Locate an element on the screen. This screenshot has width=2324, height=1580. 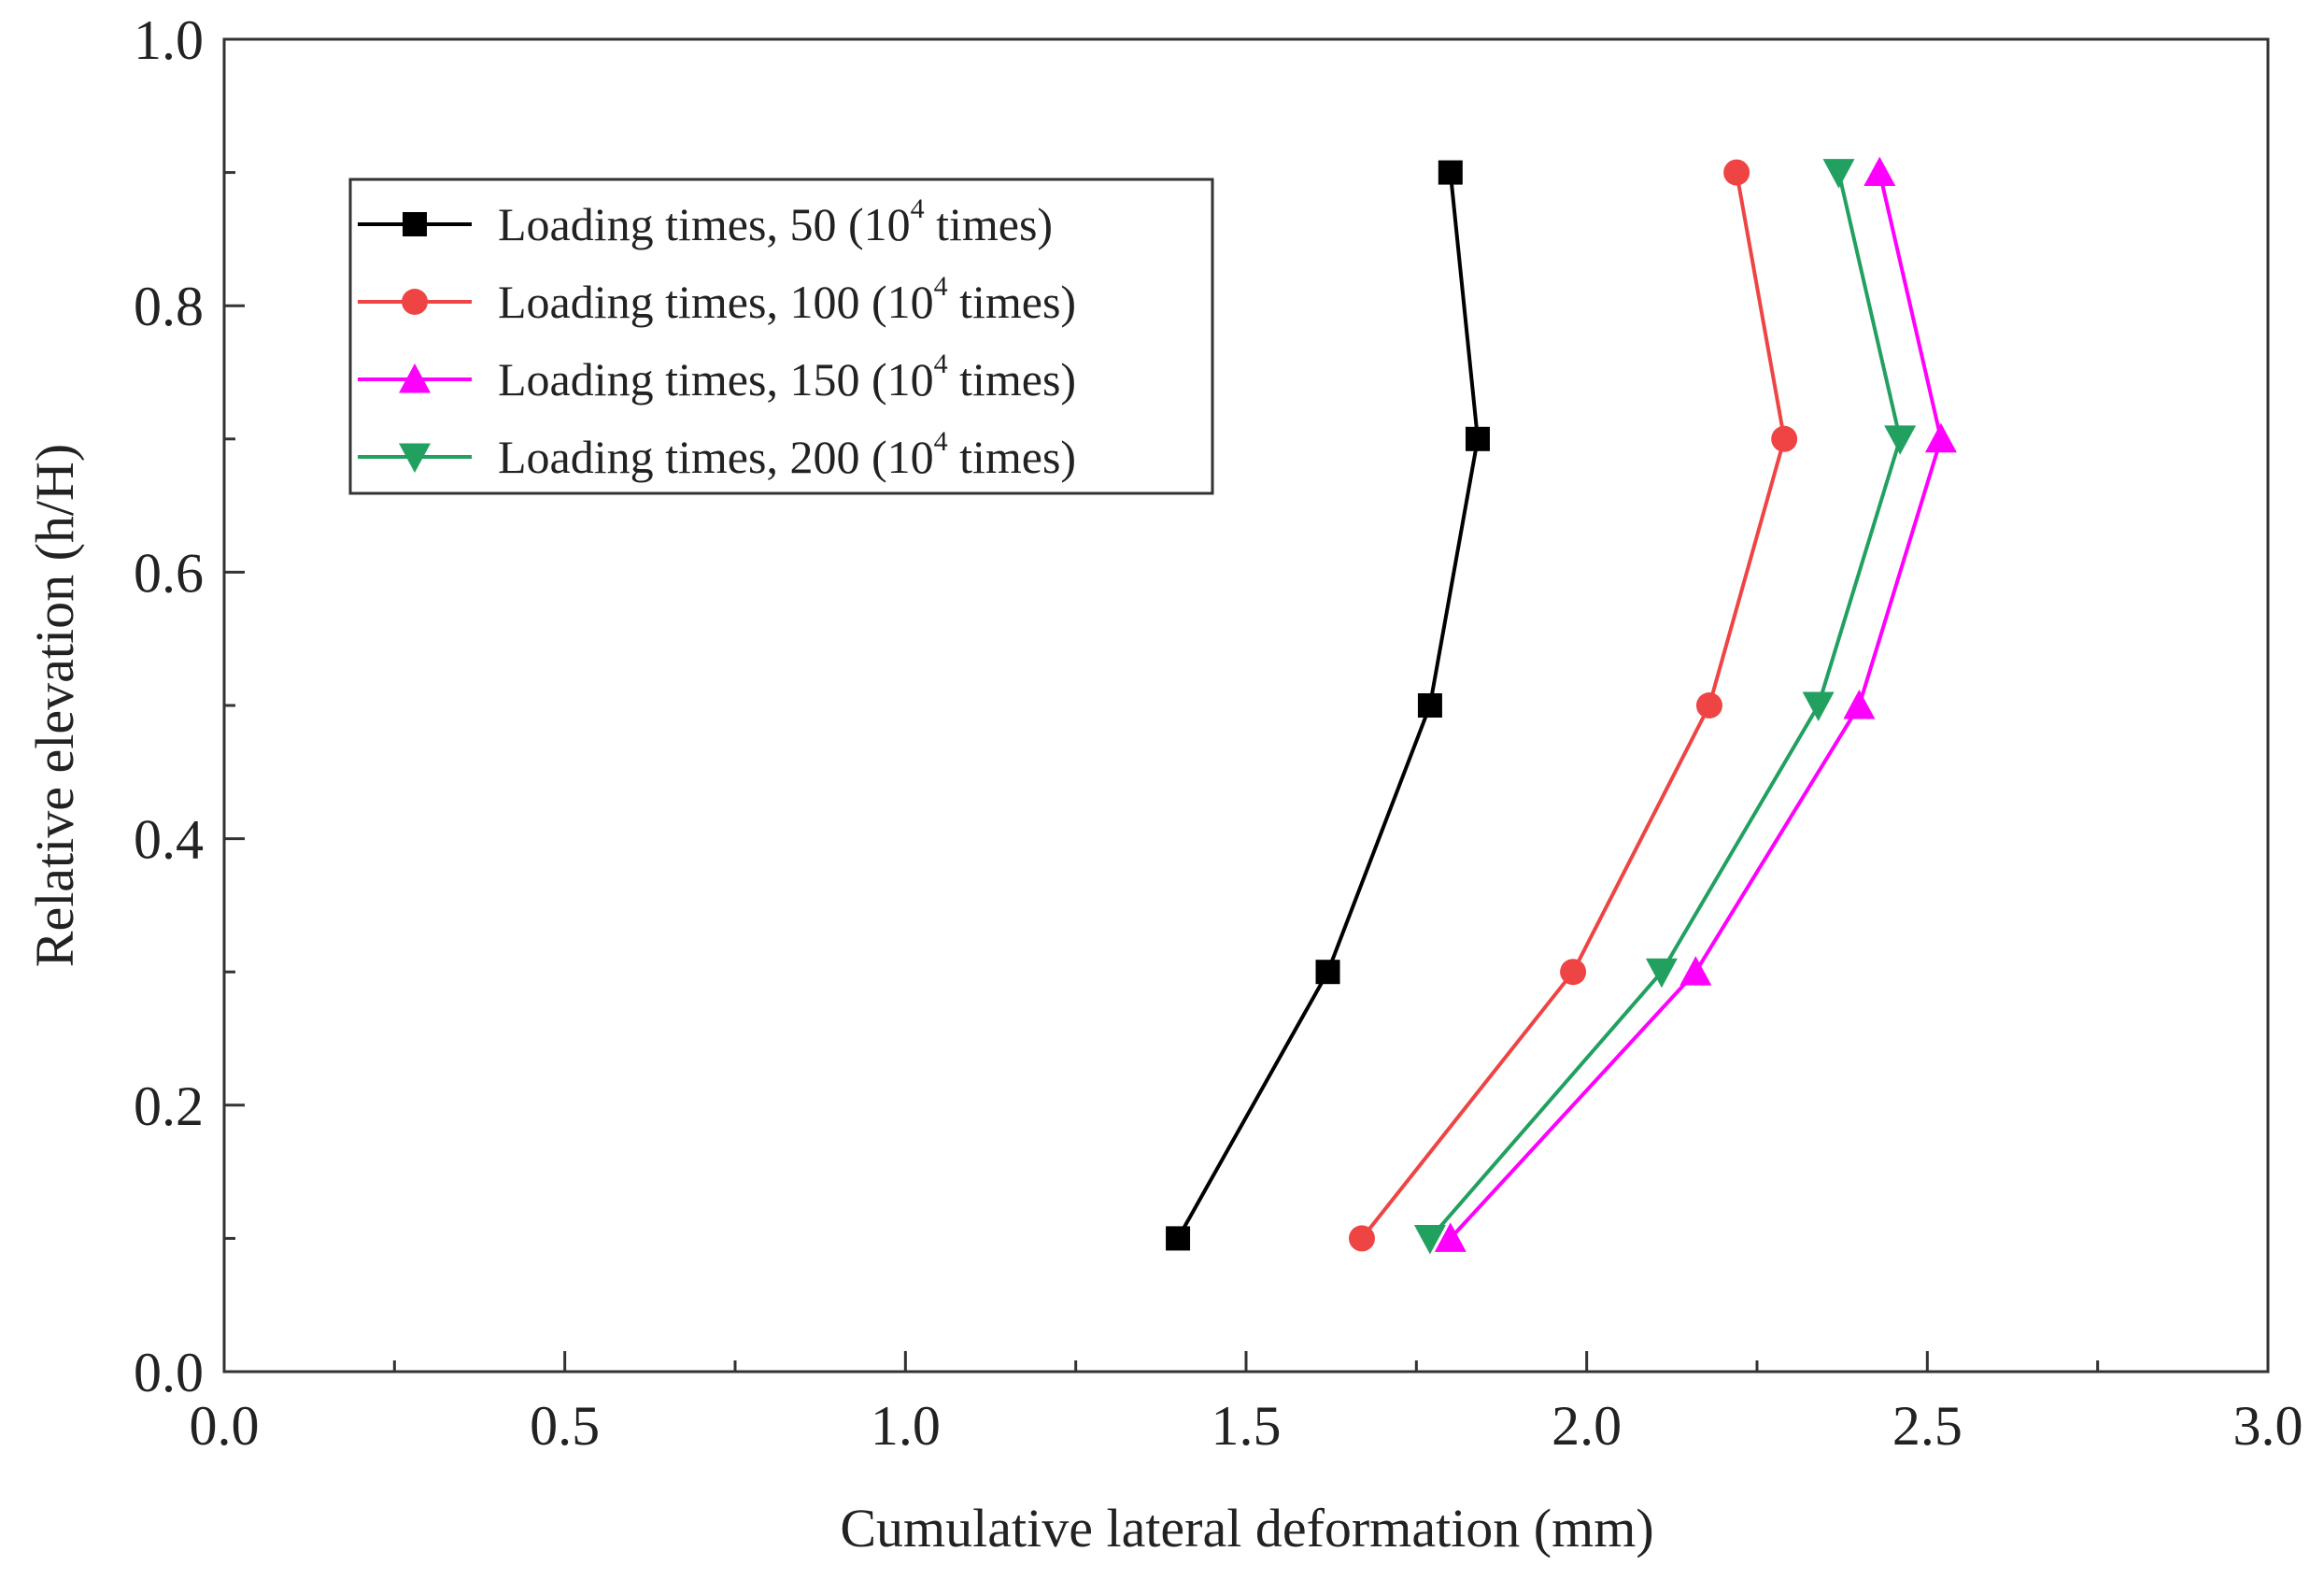
y-tick-label: 1.0 is located at coordinates (169, 40).